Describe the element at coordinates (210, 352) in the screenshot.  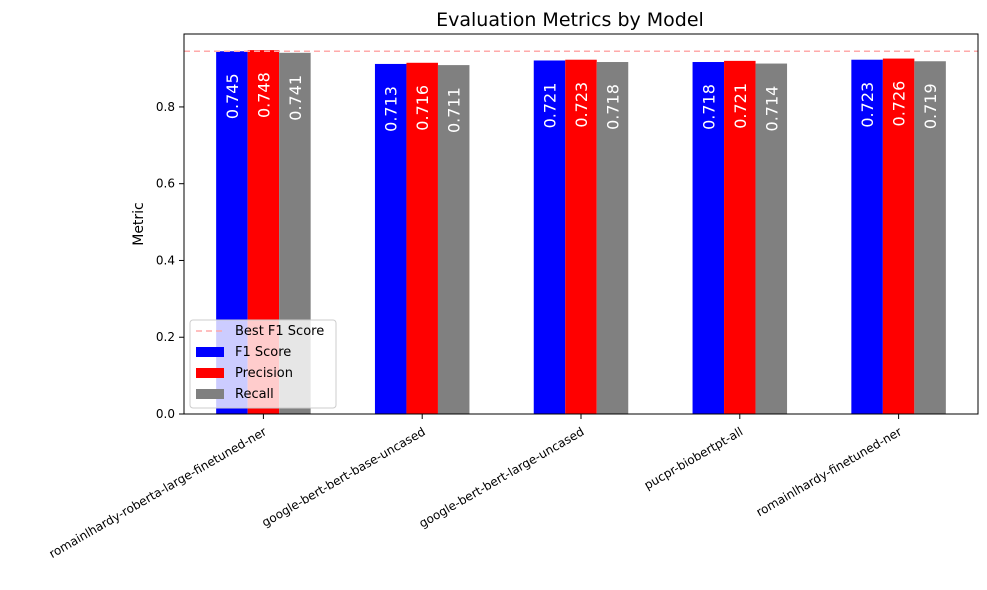
I see `legend-swatch-f1-score` at that location.